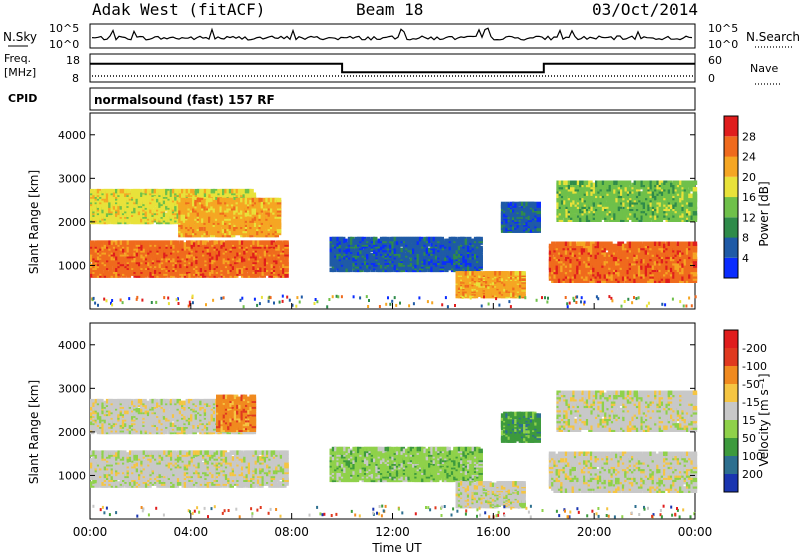  Describe the element at coordinates (715, 60) in the screenshot. I see `freq-right-tick-top: 60` at that location.